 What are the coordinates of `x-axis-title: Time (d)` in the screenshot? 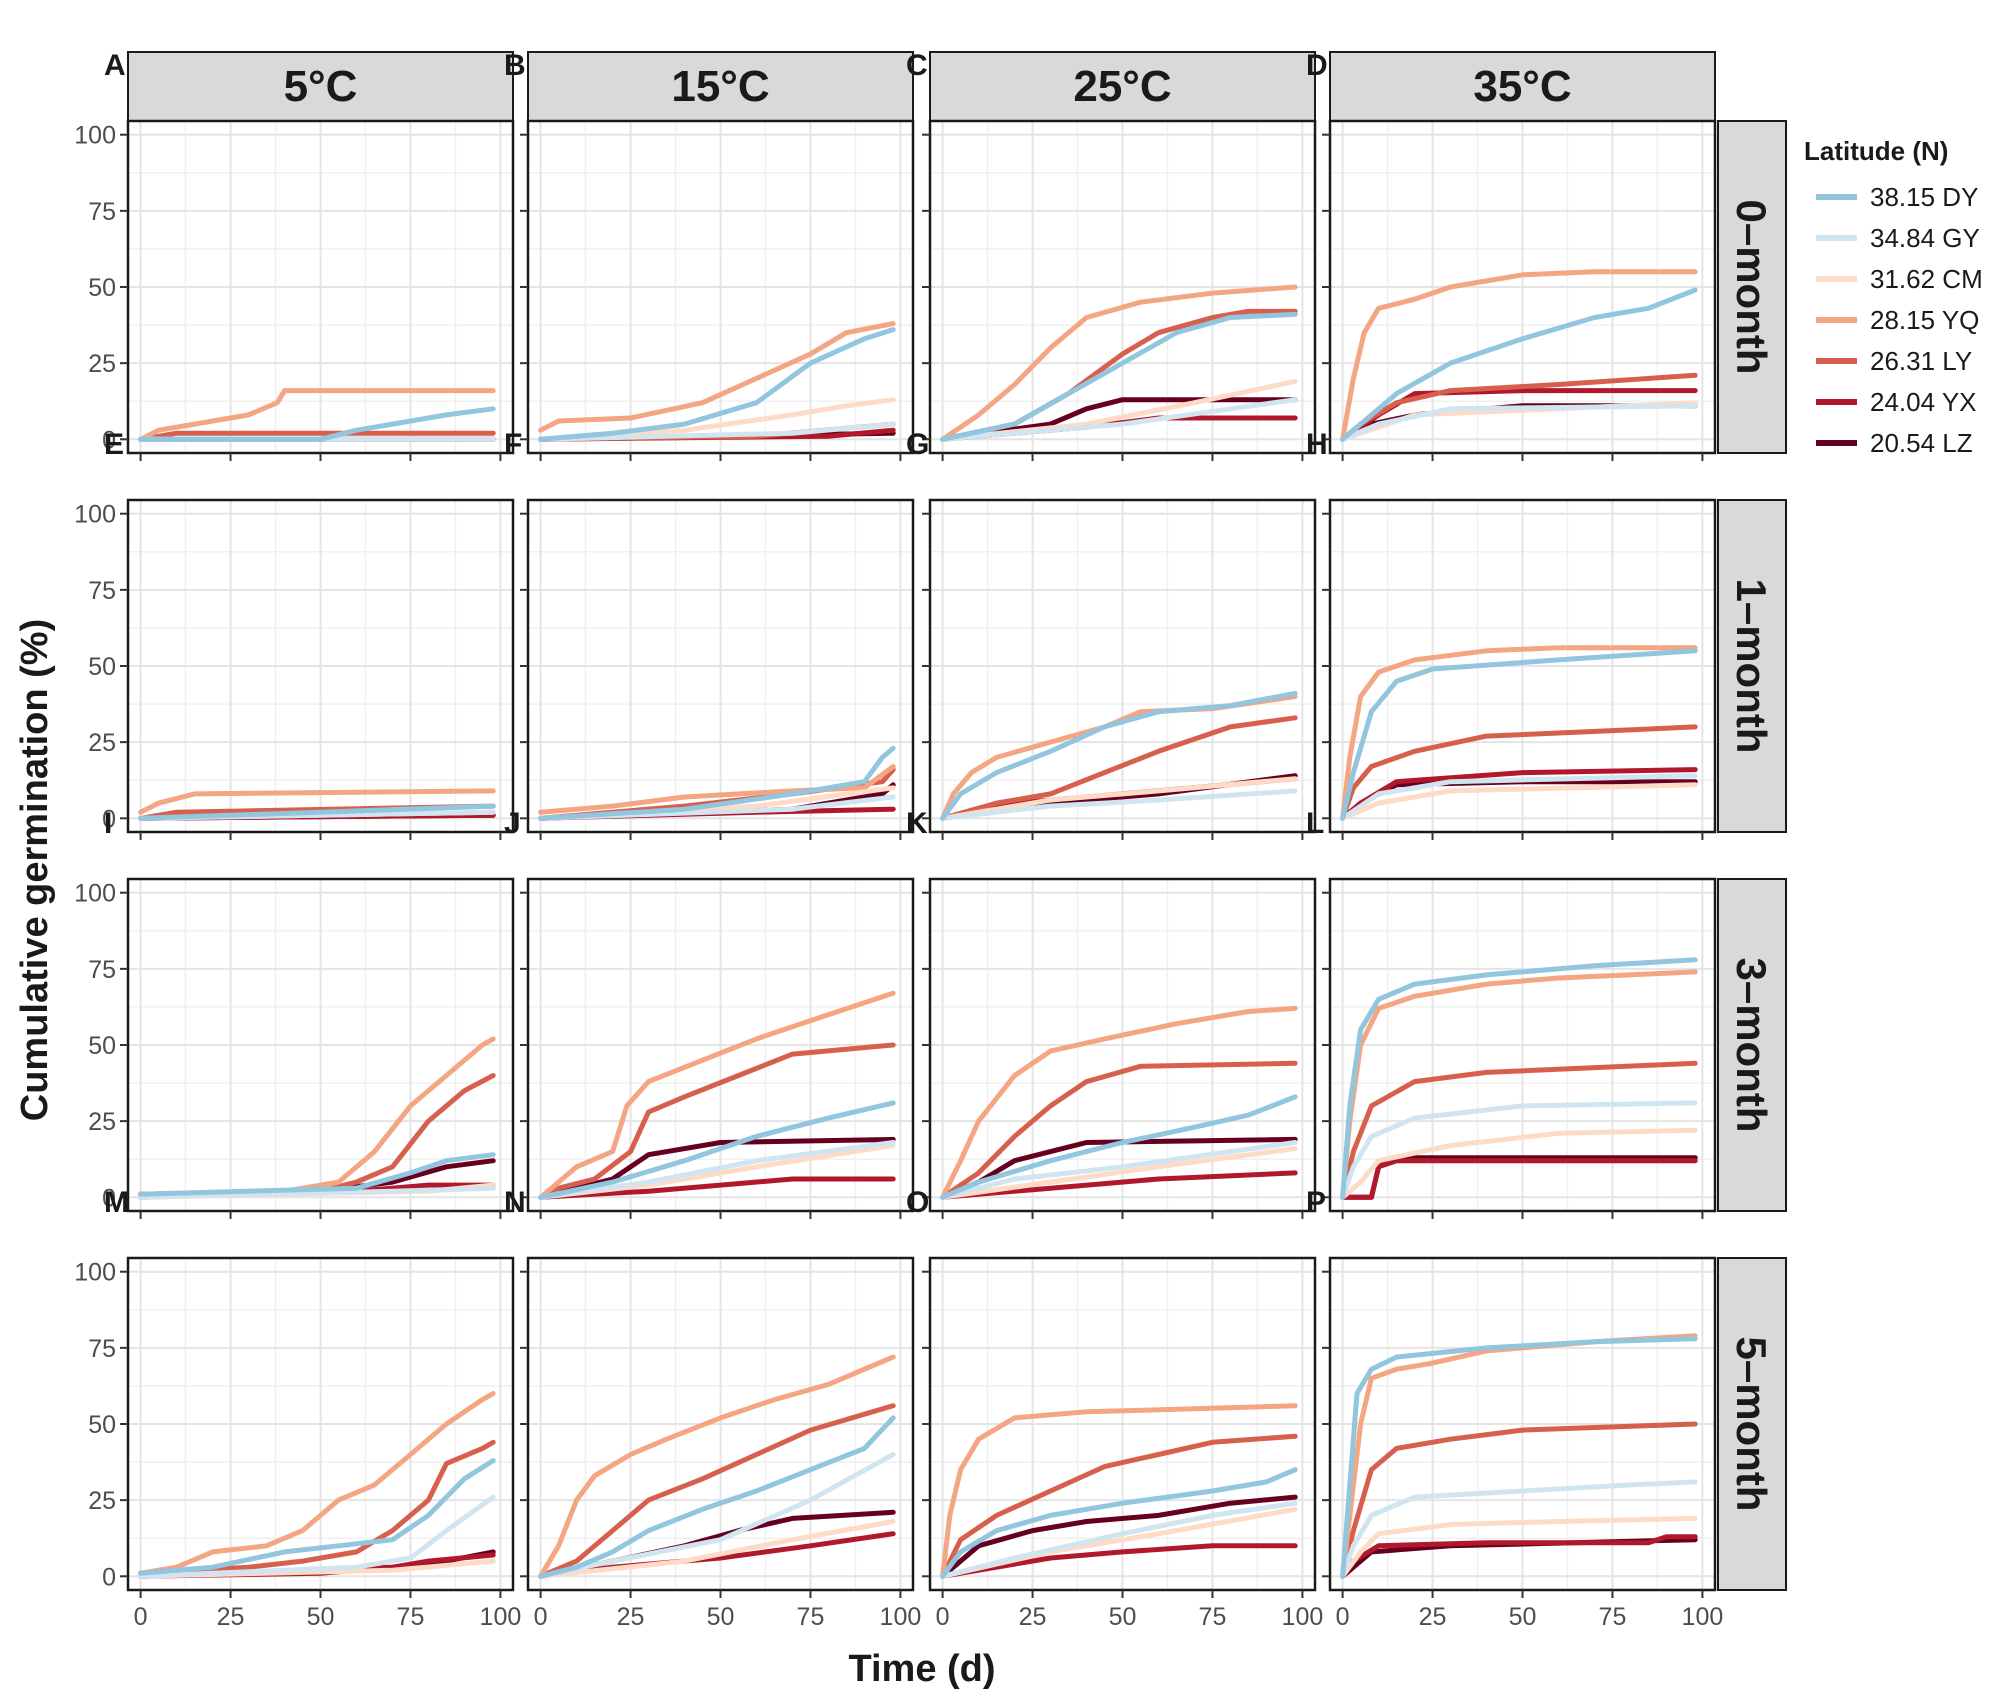 It's located at (921, 1669).